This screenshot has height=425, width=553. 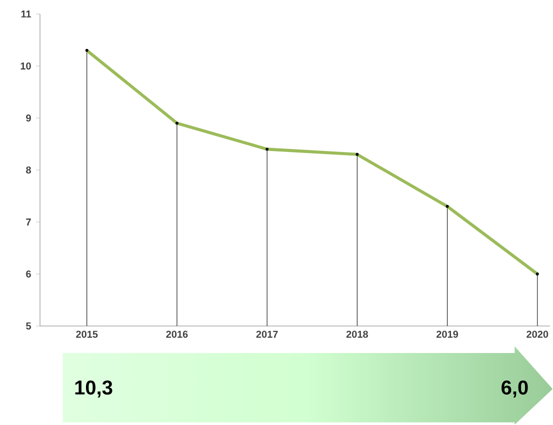 What do you see at coordinates (28, 170) in the screenshot?
I see `y-tick-label: 8` at bounding box center [28, 170].